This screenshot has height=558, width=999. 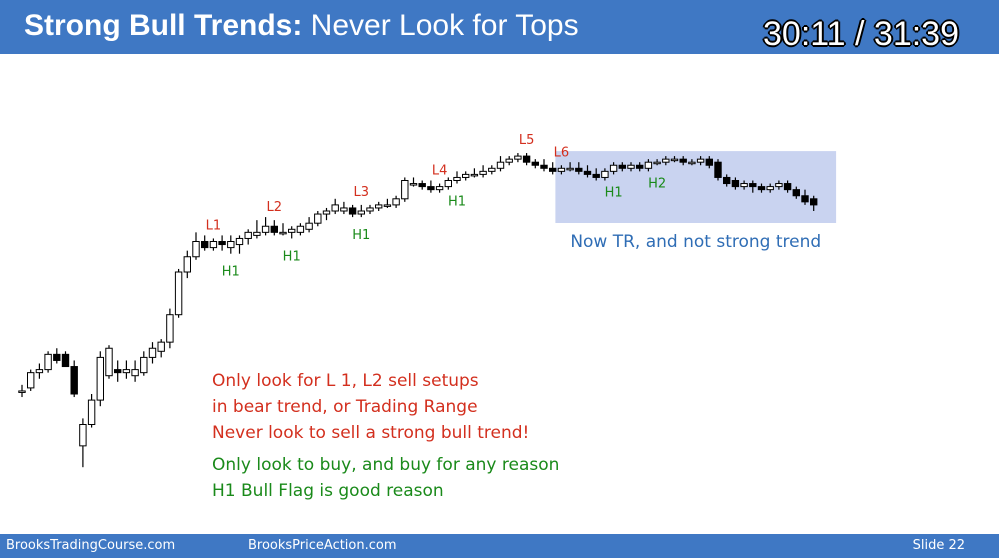 What do you see at coordinates (696, 187) in the screenshot?
I see `trading-range-box` at bounding box center [696, 187].